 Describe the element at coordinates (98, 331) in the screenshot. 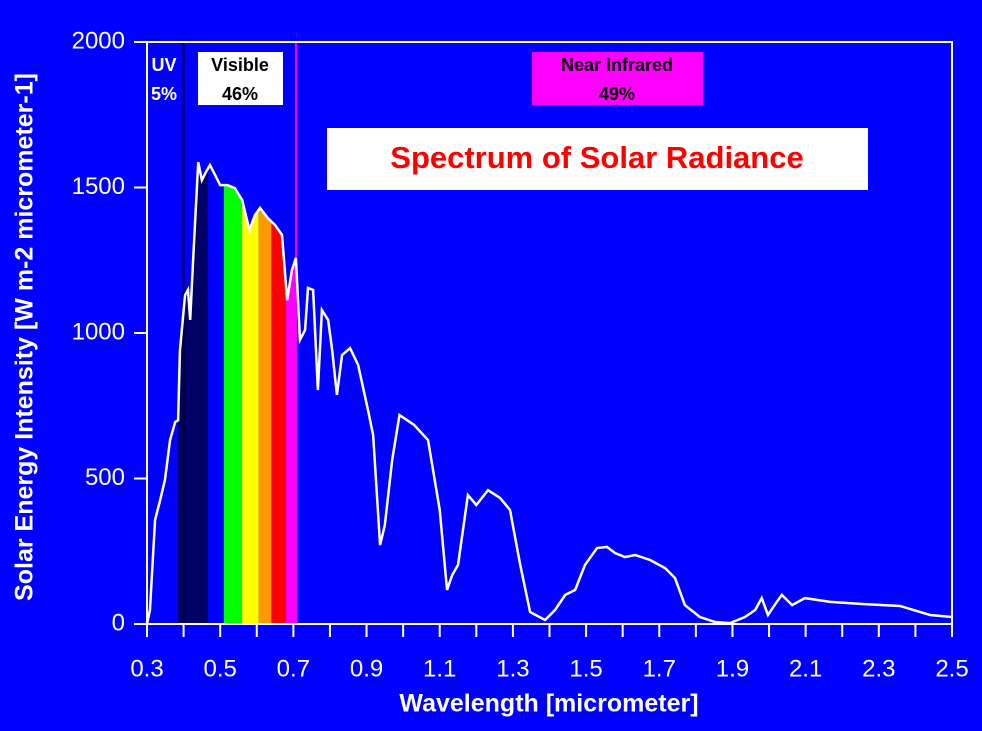

I see `y-tick-label: 1000` at that location.